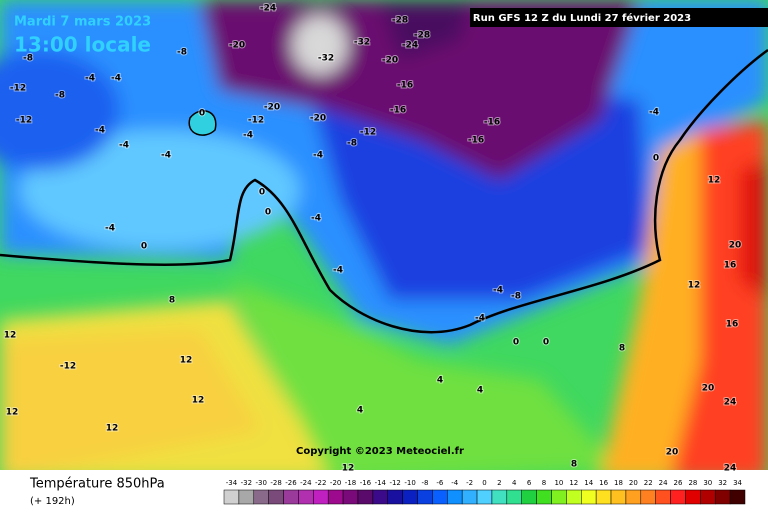  Describe the element at coordinates (246, 483) in the screenshot. I see `scale-label: -32` at that location.